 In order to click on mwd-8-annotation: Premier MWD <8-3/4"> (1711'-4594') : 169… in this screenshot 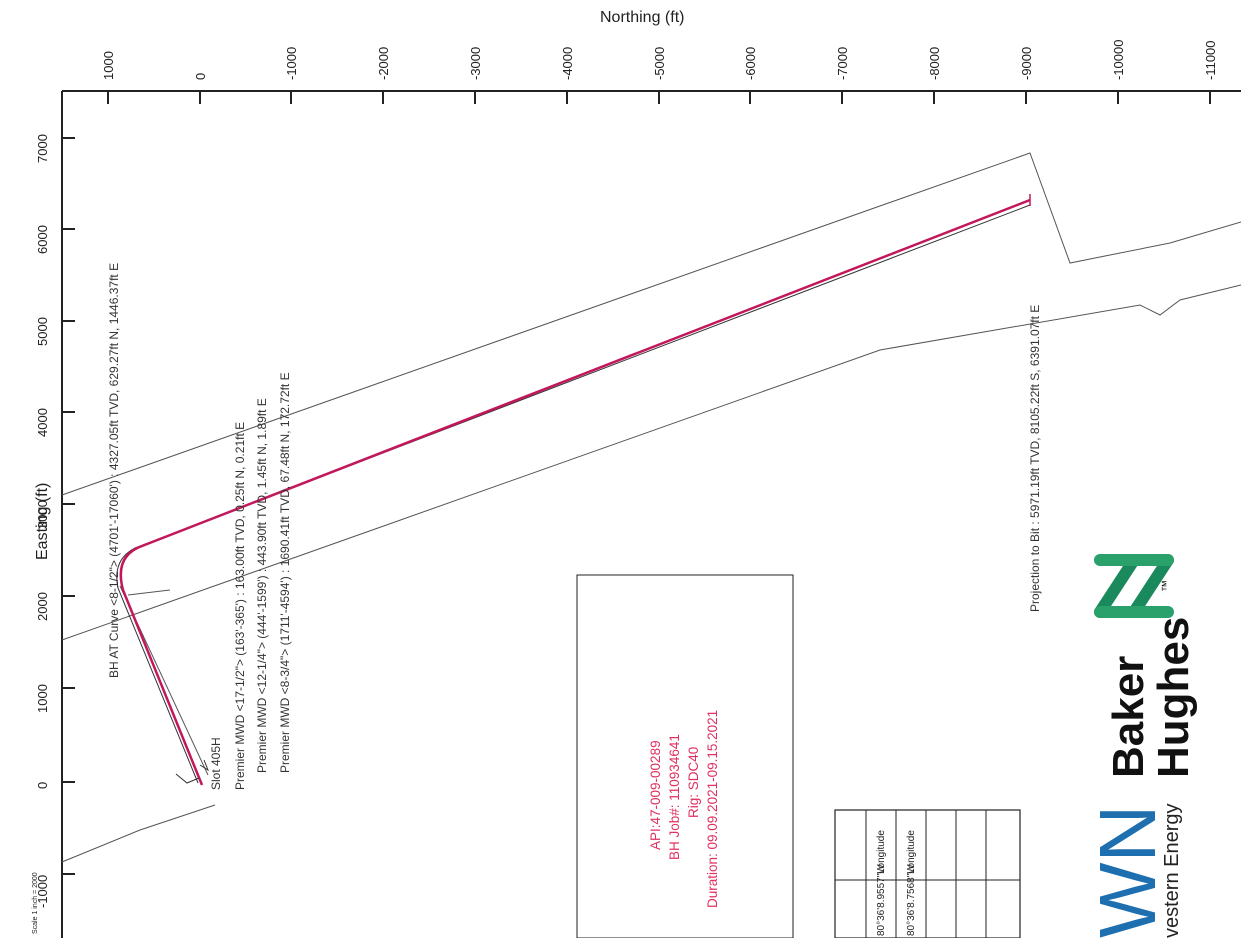, I will do `click(285, 572)`.